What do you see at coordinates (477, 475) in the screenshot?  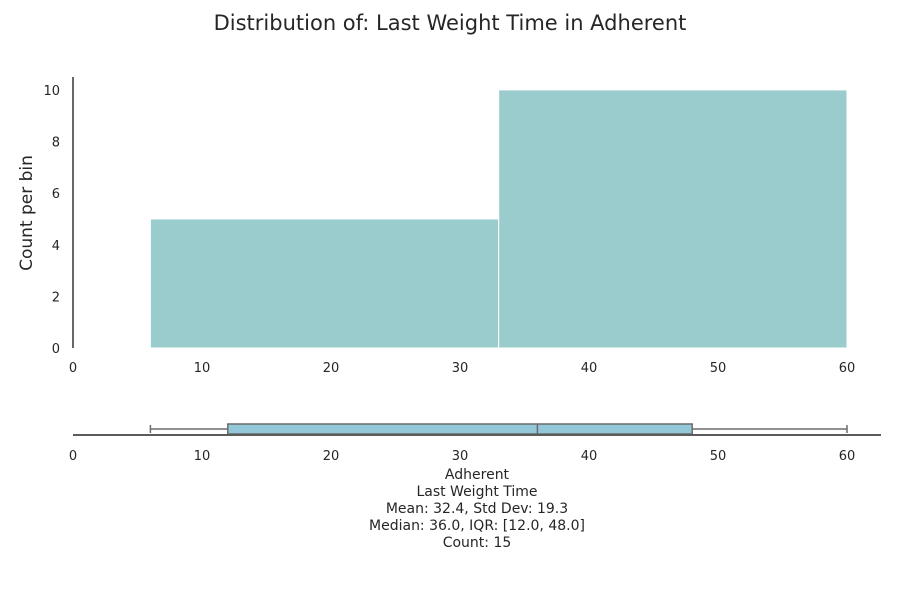 I see `boxplot-summary-line: Adherent` at bounding box center [477, 475].